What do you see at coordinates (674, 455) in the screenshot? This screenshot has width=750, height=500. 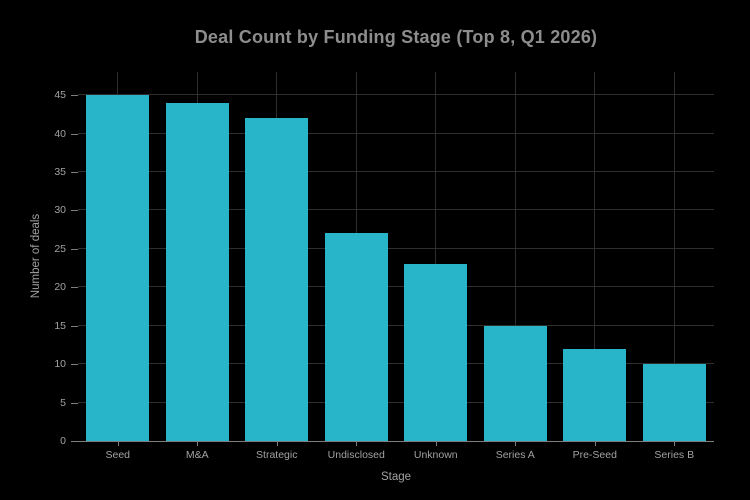 I see `x-tick-label: Series B` at bounding box center [674, 455].